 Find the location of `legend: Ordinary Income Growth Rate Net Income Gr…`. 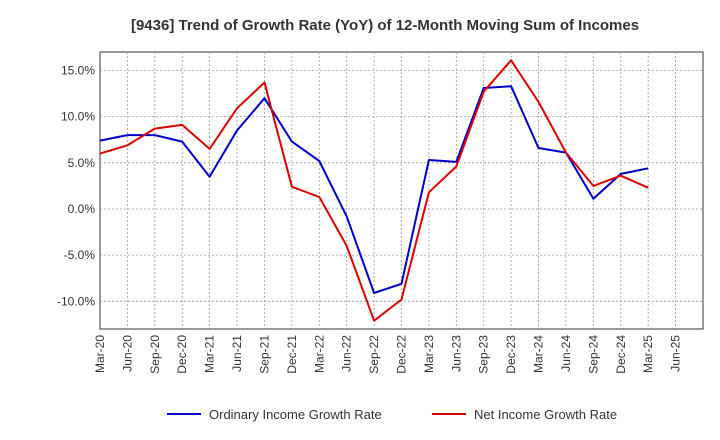

legend: Ordinary Income Growth Rate Net Income Gr… is located at coordinates (392, 414).